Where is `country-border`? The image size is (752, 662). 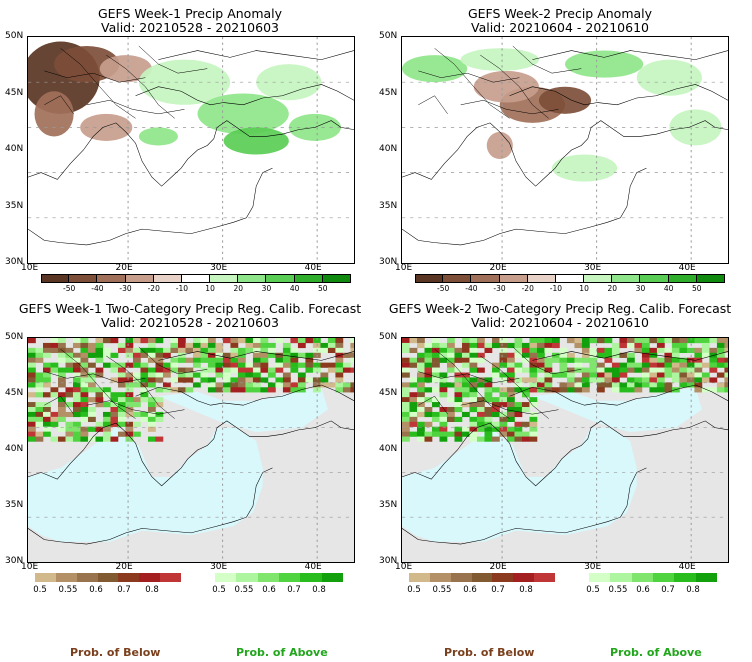 country-border is located at coordinates (547, 59).